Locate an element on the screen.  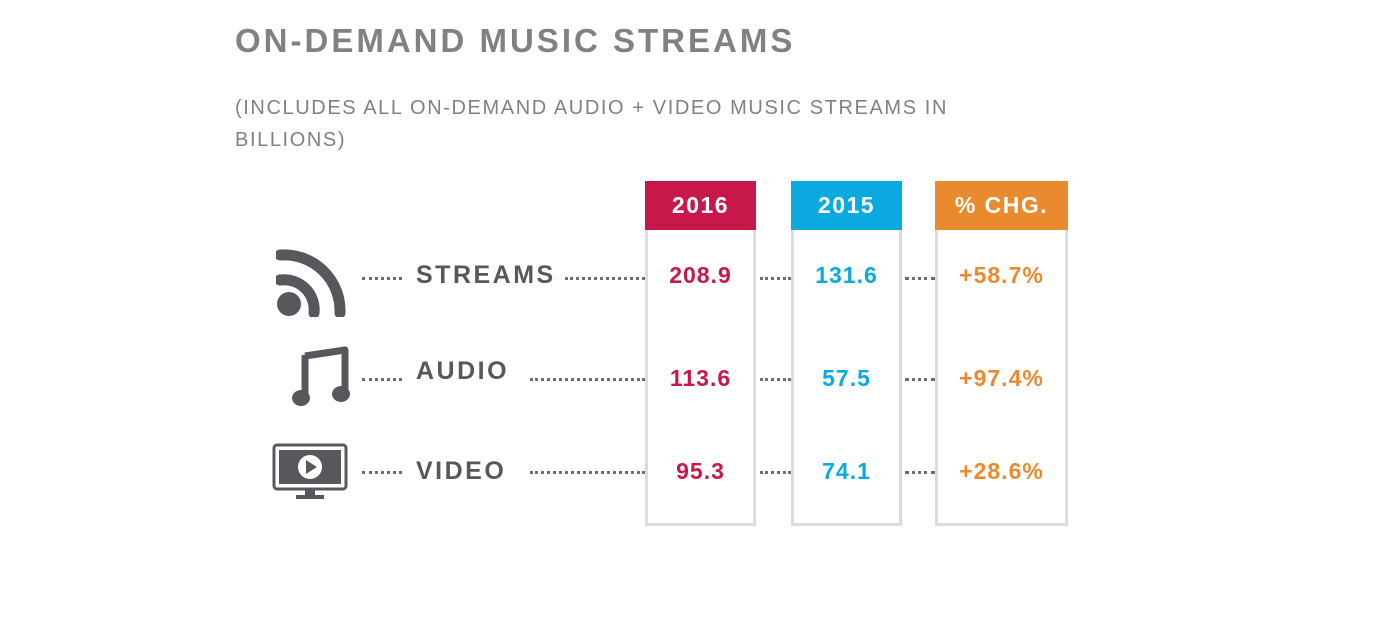
leader-dots-audio-a is located at coordinates (382, 379).